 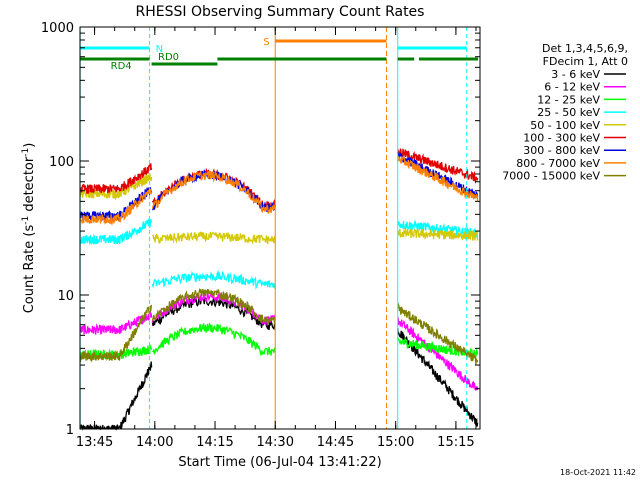 What do you see at coordinates (94, 442) in the screenshot?
I see `x-tick-label: 13:45` at bounding box center [94, 442].